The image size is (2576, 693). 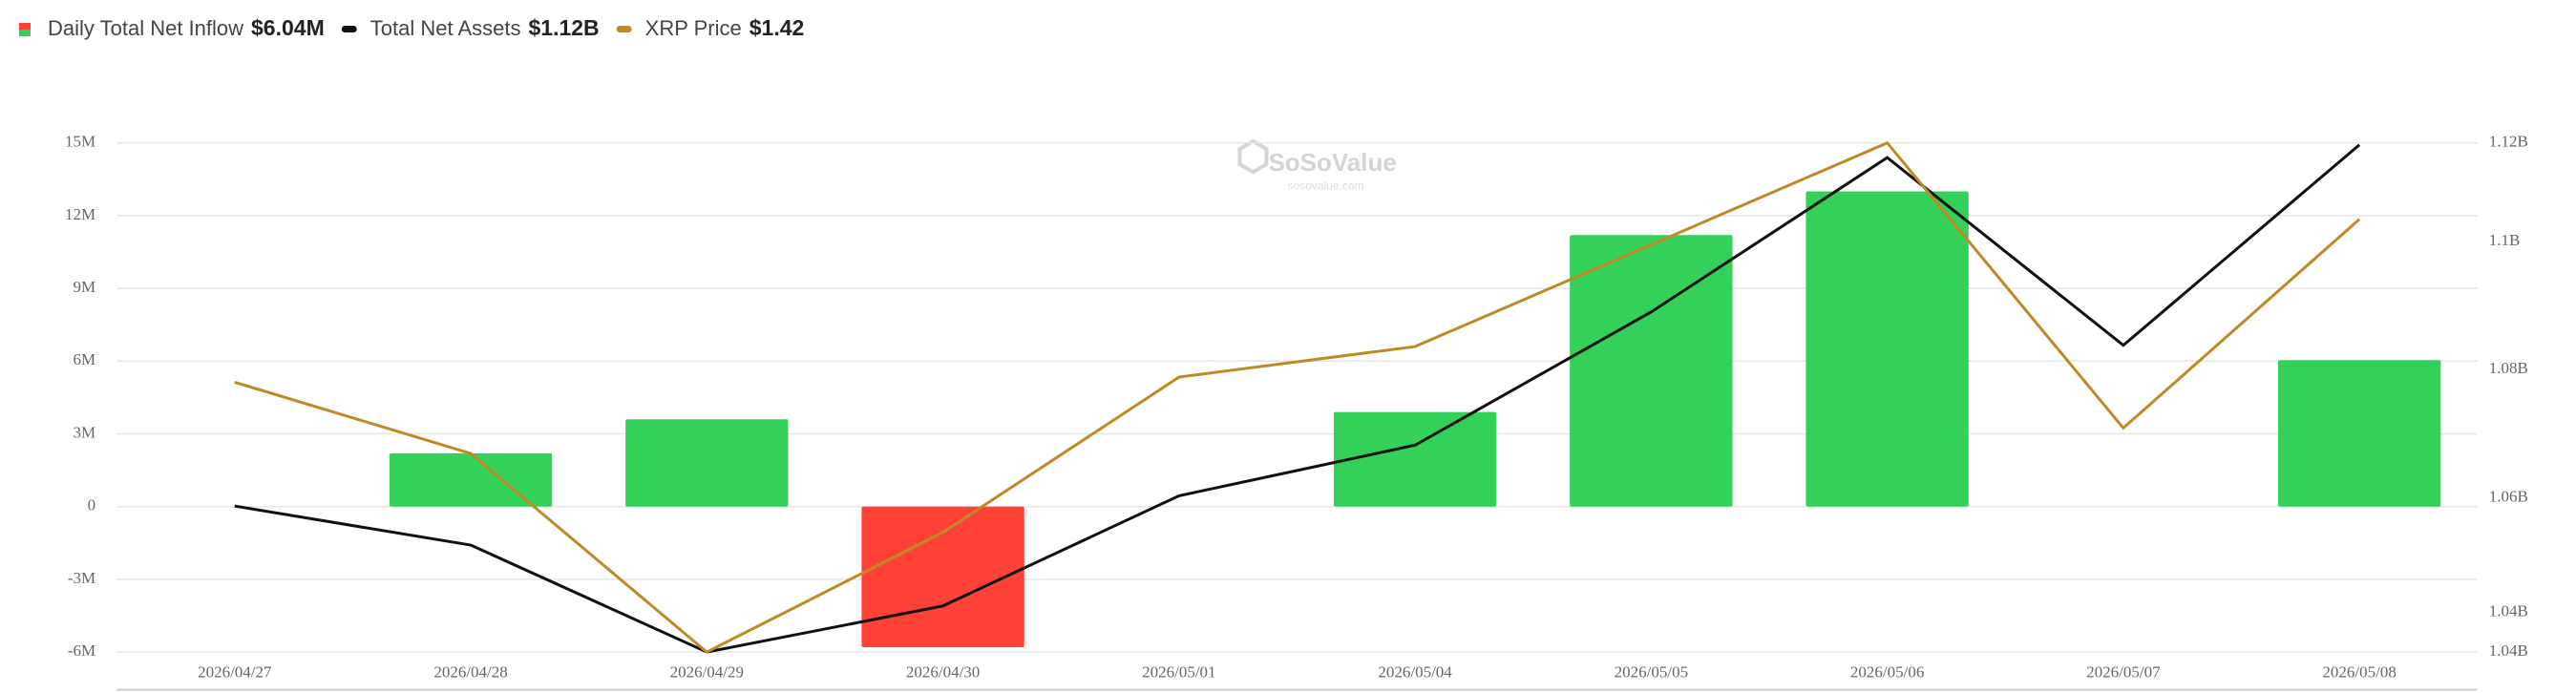 I want to click on watermark-sub: sosovalue.com, so click(x=1325, y=185).